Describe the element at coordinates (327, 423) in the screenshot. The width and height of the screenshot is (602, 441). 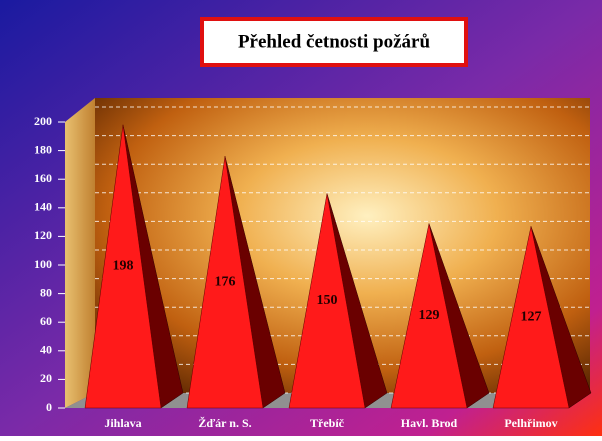
I see `x-tick-label: Třebíč` at that location.